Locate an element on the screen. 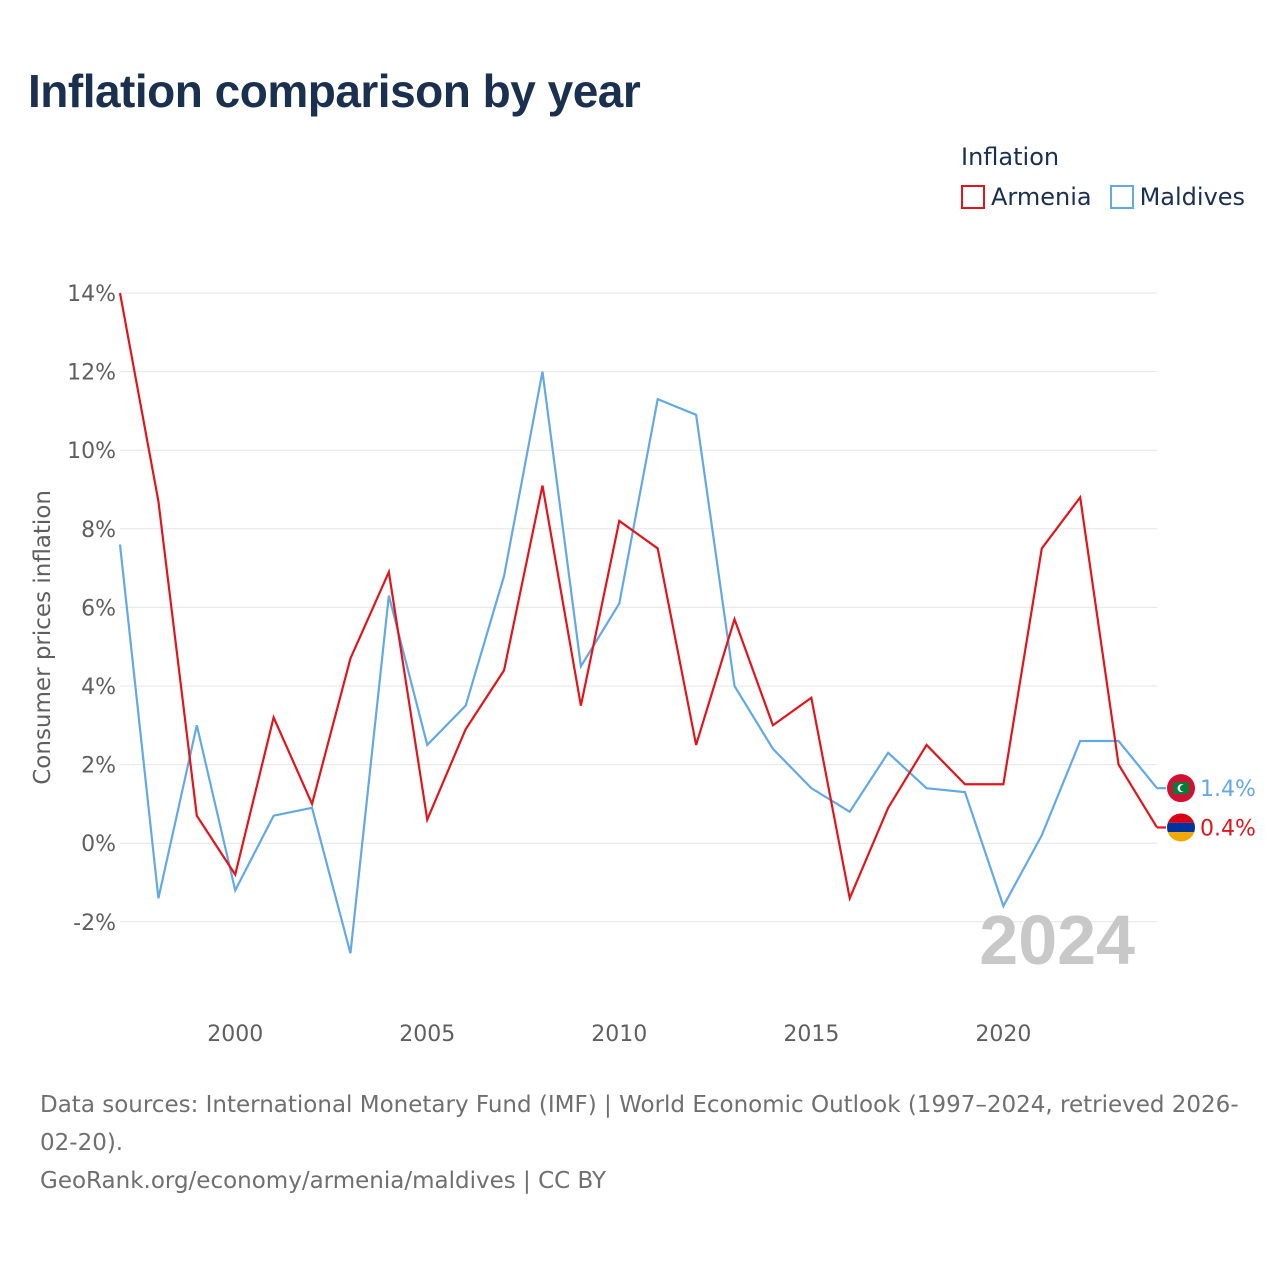 This screenshot has height=1280, width=1280. maldives-flag-icon is located at coordinates (1181, 788).